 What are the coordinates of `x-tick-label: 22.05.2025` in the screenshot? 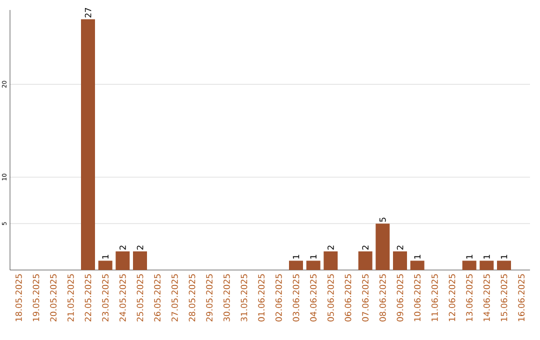 It's located at (88, 298).